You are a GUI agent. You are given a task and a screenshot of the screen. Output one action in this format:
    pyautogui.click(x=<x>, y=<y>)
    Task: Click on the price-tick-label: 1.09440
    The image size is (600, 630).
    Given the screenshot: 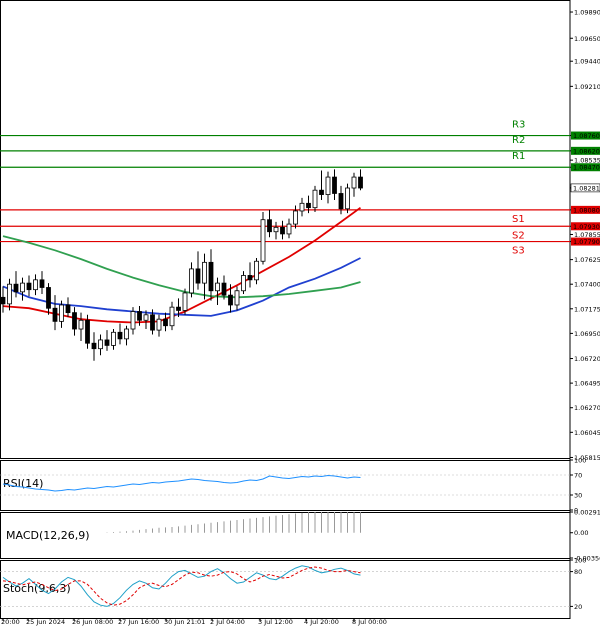 What is the action you would take?
    pyautogui.click(x=587, y=62)
    